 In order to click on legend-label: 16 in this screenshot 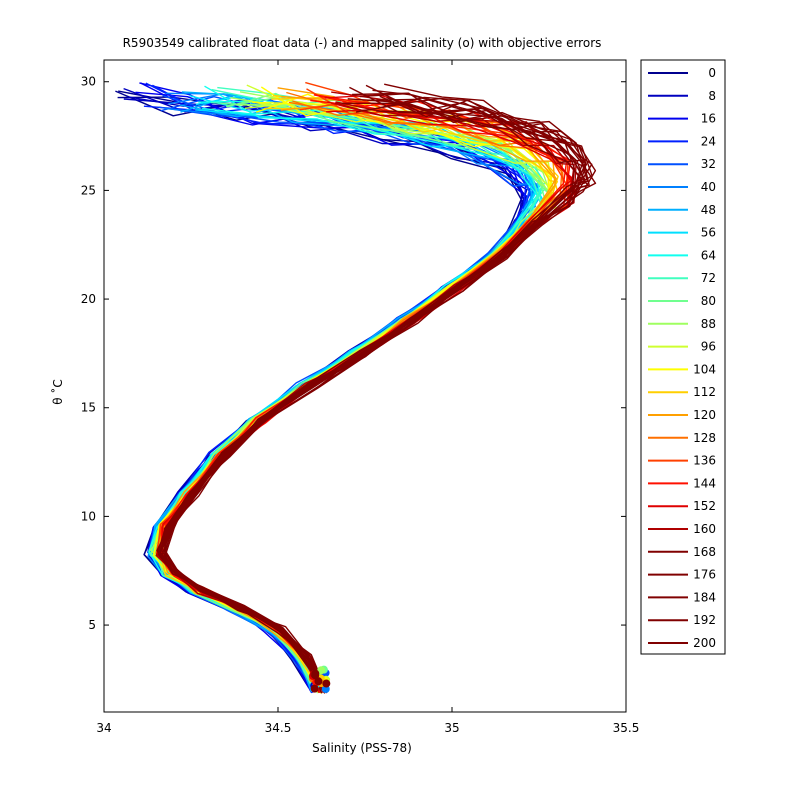, I will do `click(708, 119)`.